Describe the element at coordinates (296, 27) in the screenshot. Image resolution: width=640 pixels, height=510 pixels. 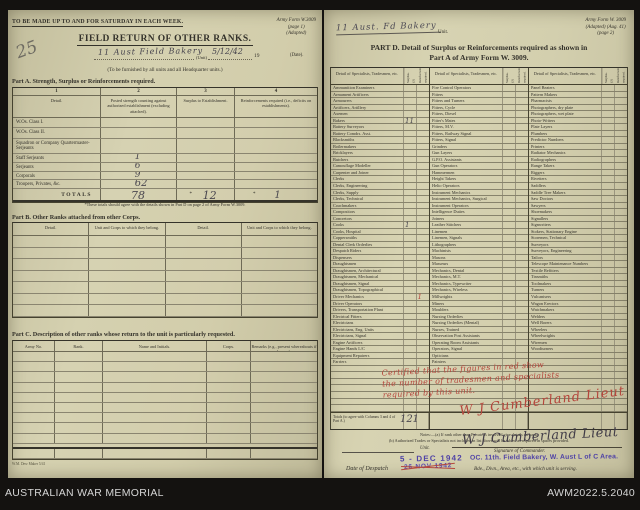
I see `form-ref-line: (page 1)` at that location.